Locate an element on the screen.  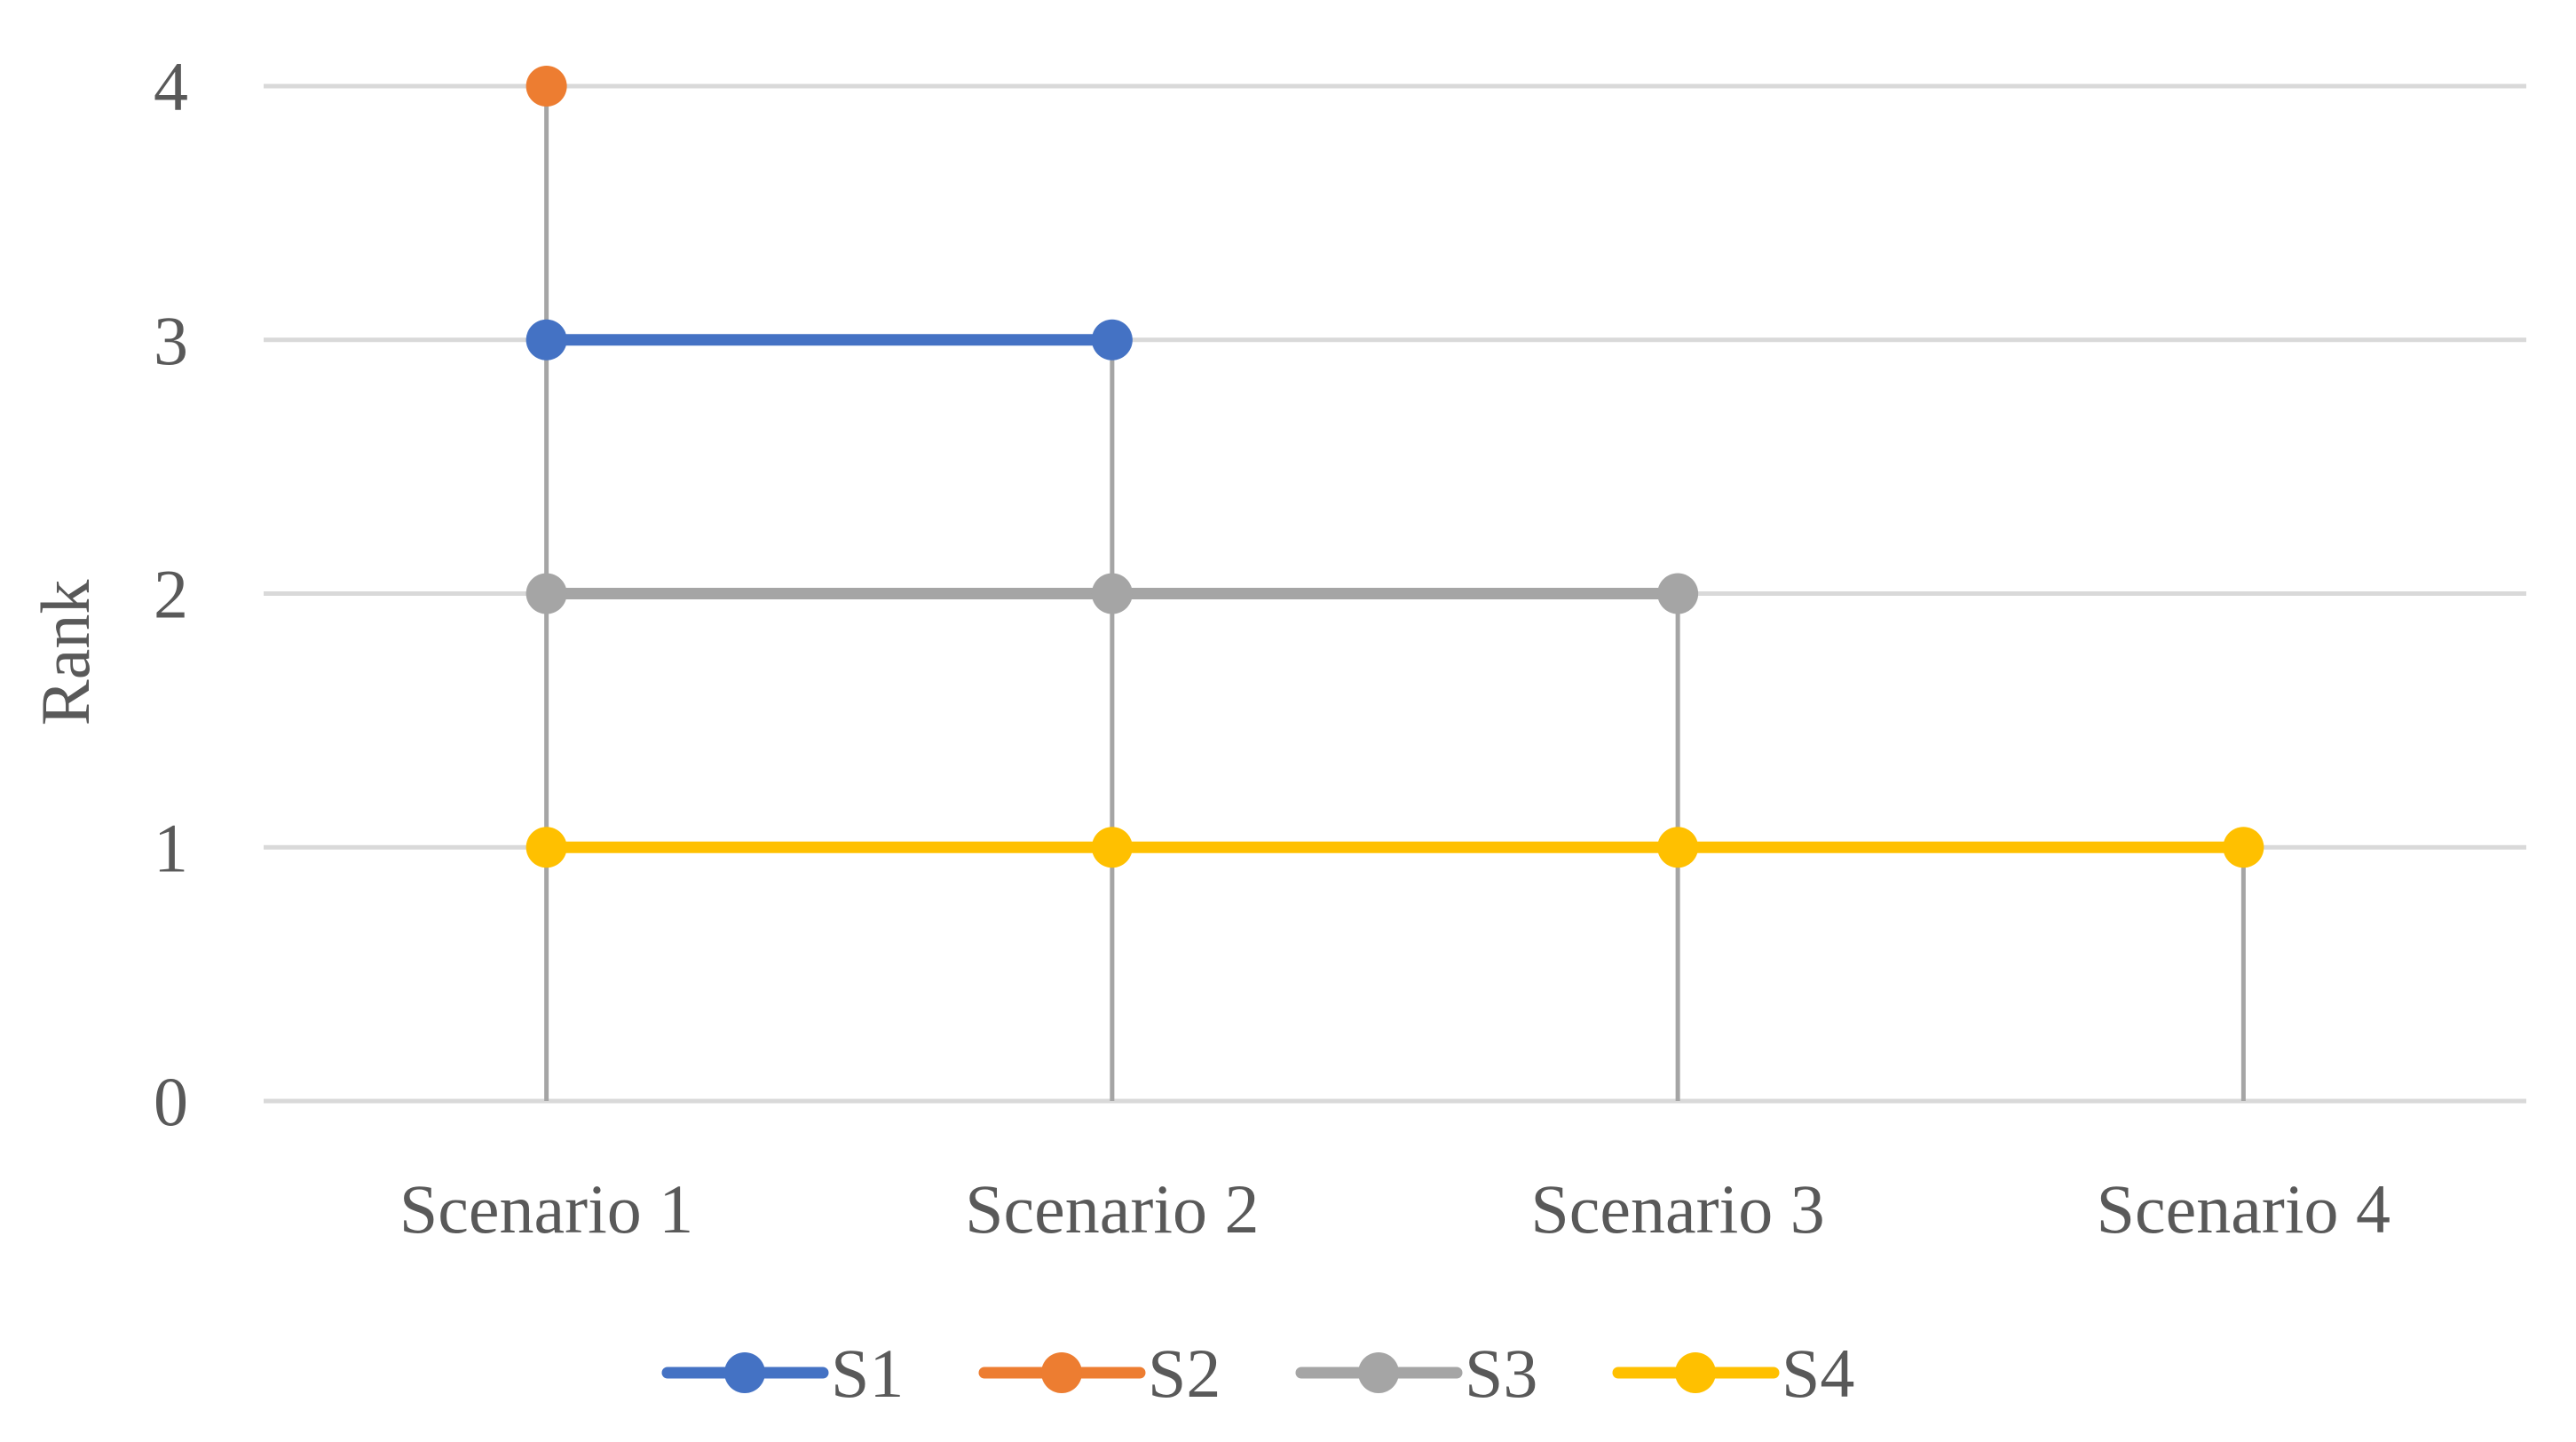
series-s3 is located at coordinates (1112, 593).